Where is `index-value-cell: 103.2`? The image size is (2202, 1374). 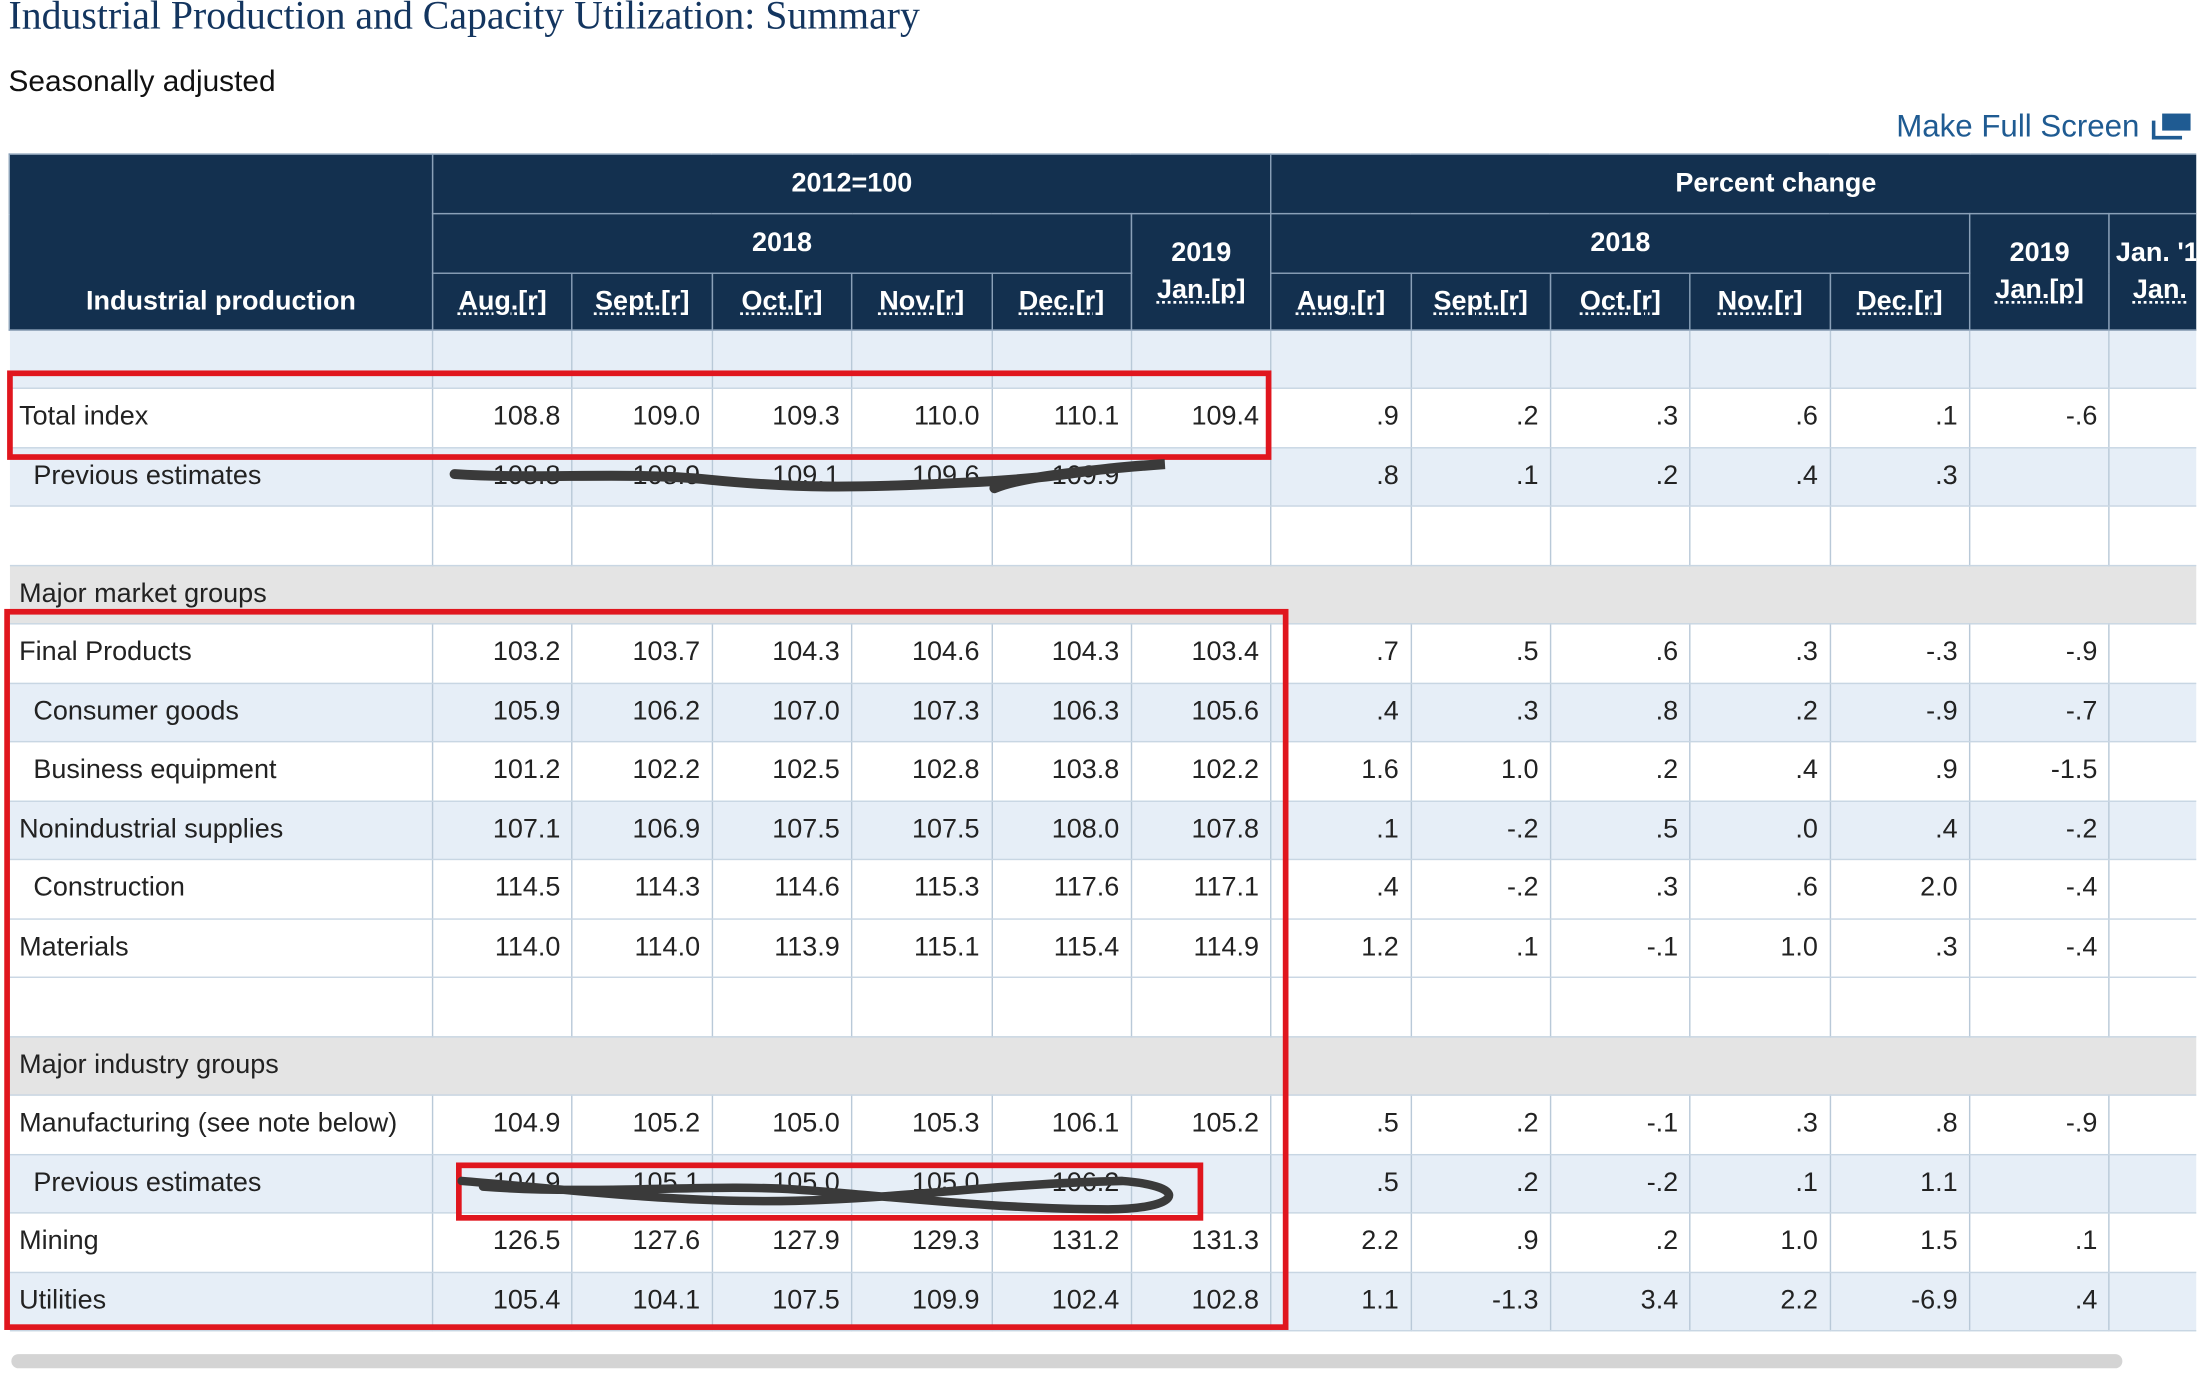 index-value-cell: 103.2 is located at coordinates (503, 653).